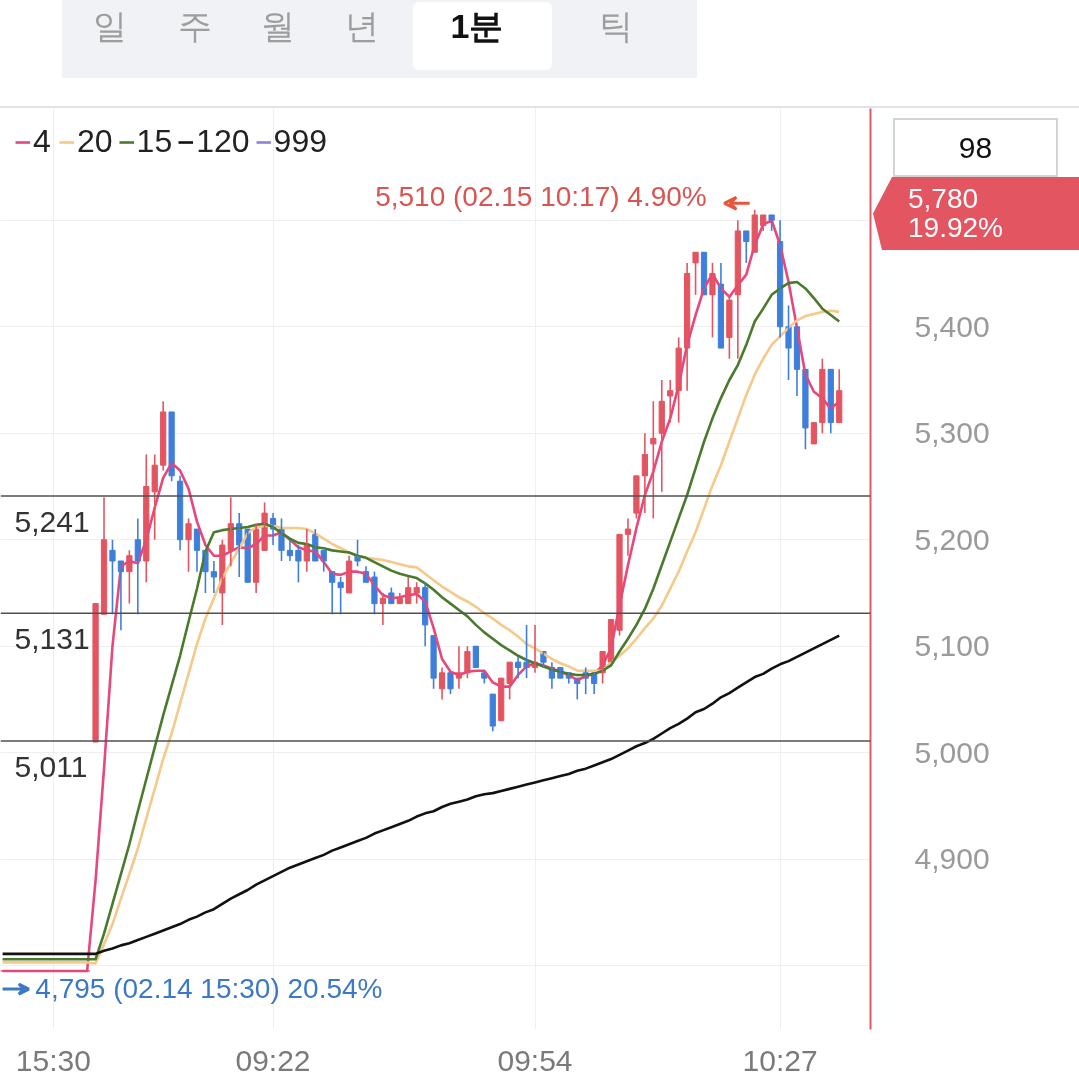 This screenshot has width=1079, height=1079. Describe the element at coordinates (223, 141) in the screenshot. I see `legend-label: 120` at that location.